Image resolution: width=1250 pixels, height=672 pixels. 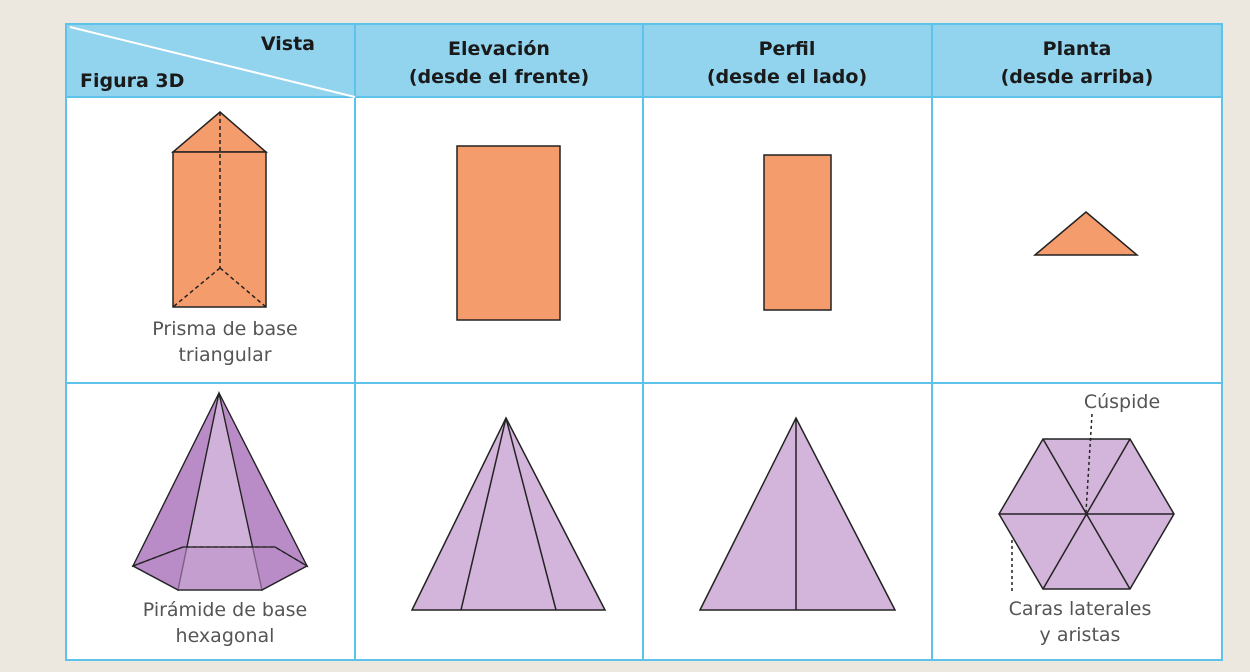 I want to click on col-title: Perfil, so click(x=787, y=49).